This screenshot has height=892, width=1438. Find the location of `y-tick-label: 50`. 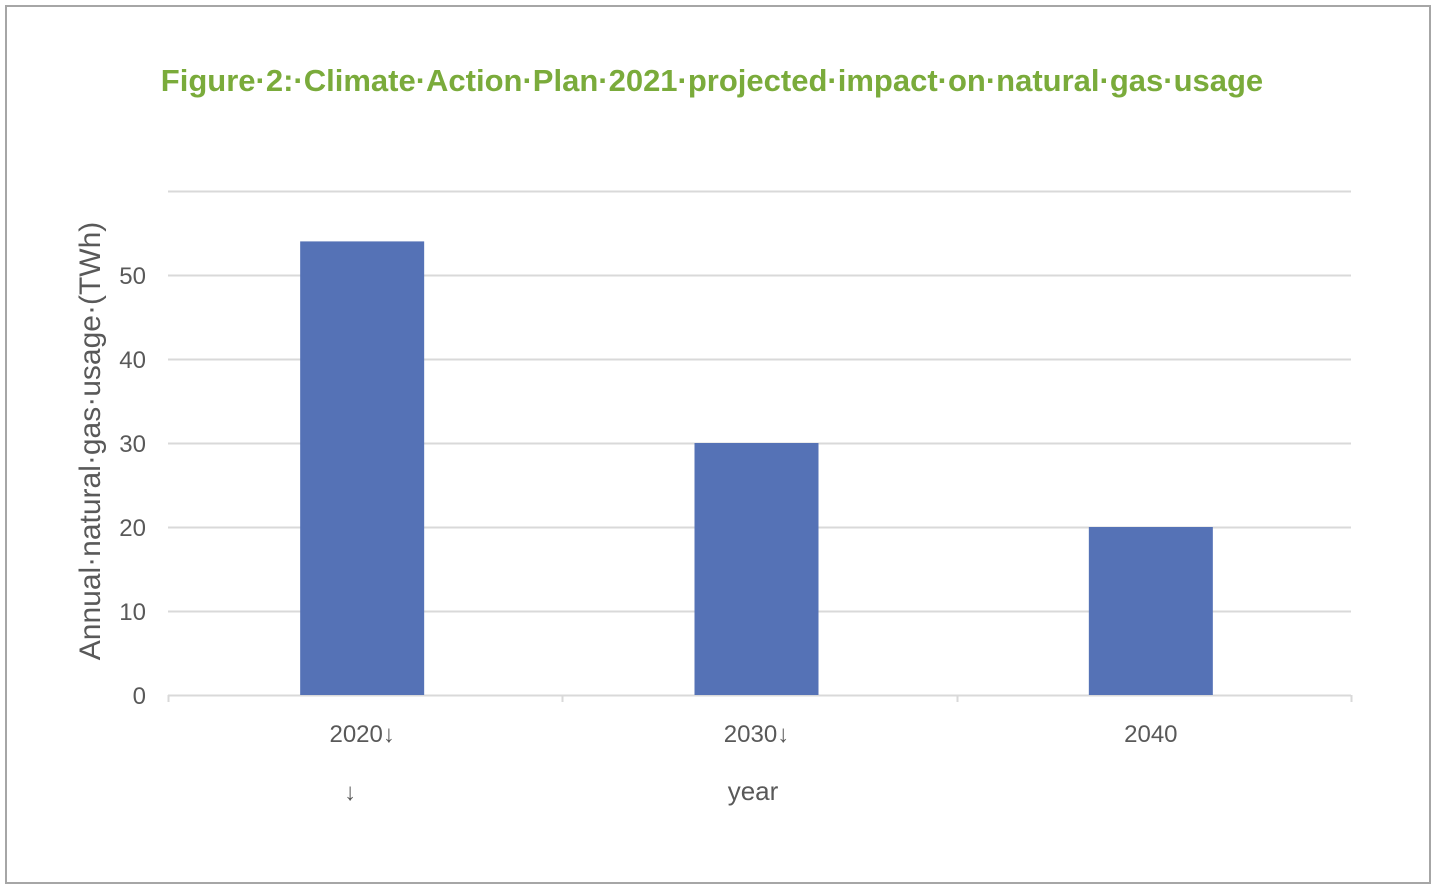

y-tick-label: 50 is located at coordinates (132, 276).